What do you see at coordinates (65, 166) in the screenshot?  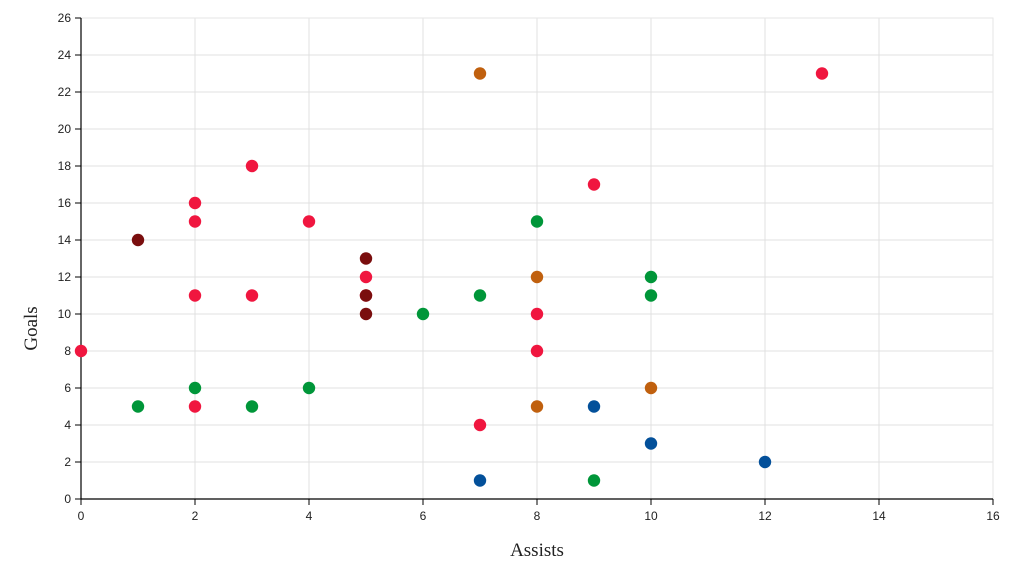 I see `y-tick-label: 18` at bounding box center [65, 166].